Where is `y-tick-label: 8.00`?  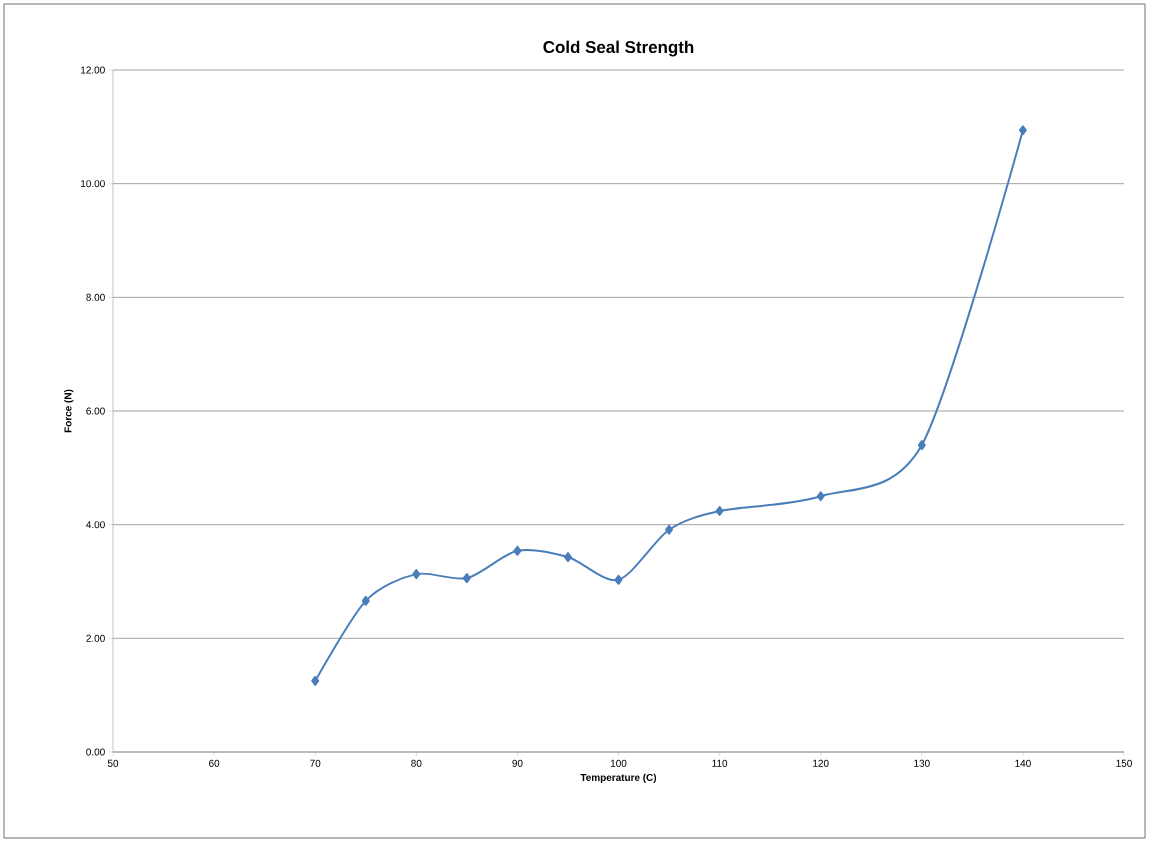 y-tick-label: 8.00 is located at coordinates (95, 297).